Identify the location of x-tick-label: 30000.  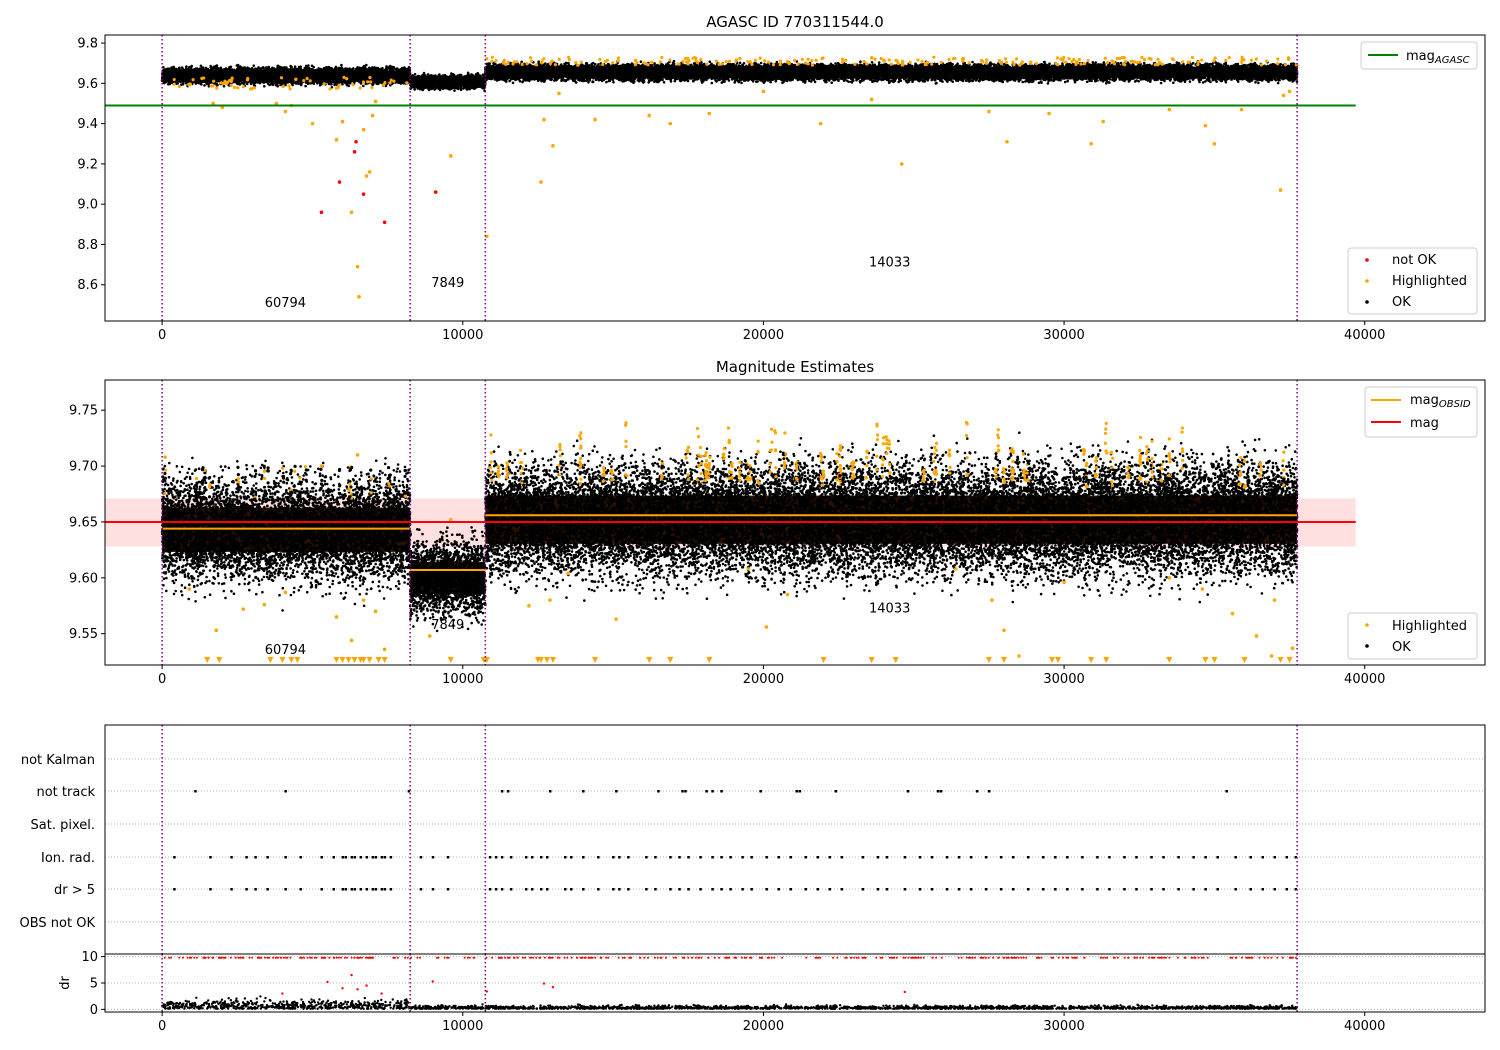
(1063, 335).